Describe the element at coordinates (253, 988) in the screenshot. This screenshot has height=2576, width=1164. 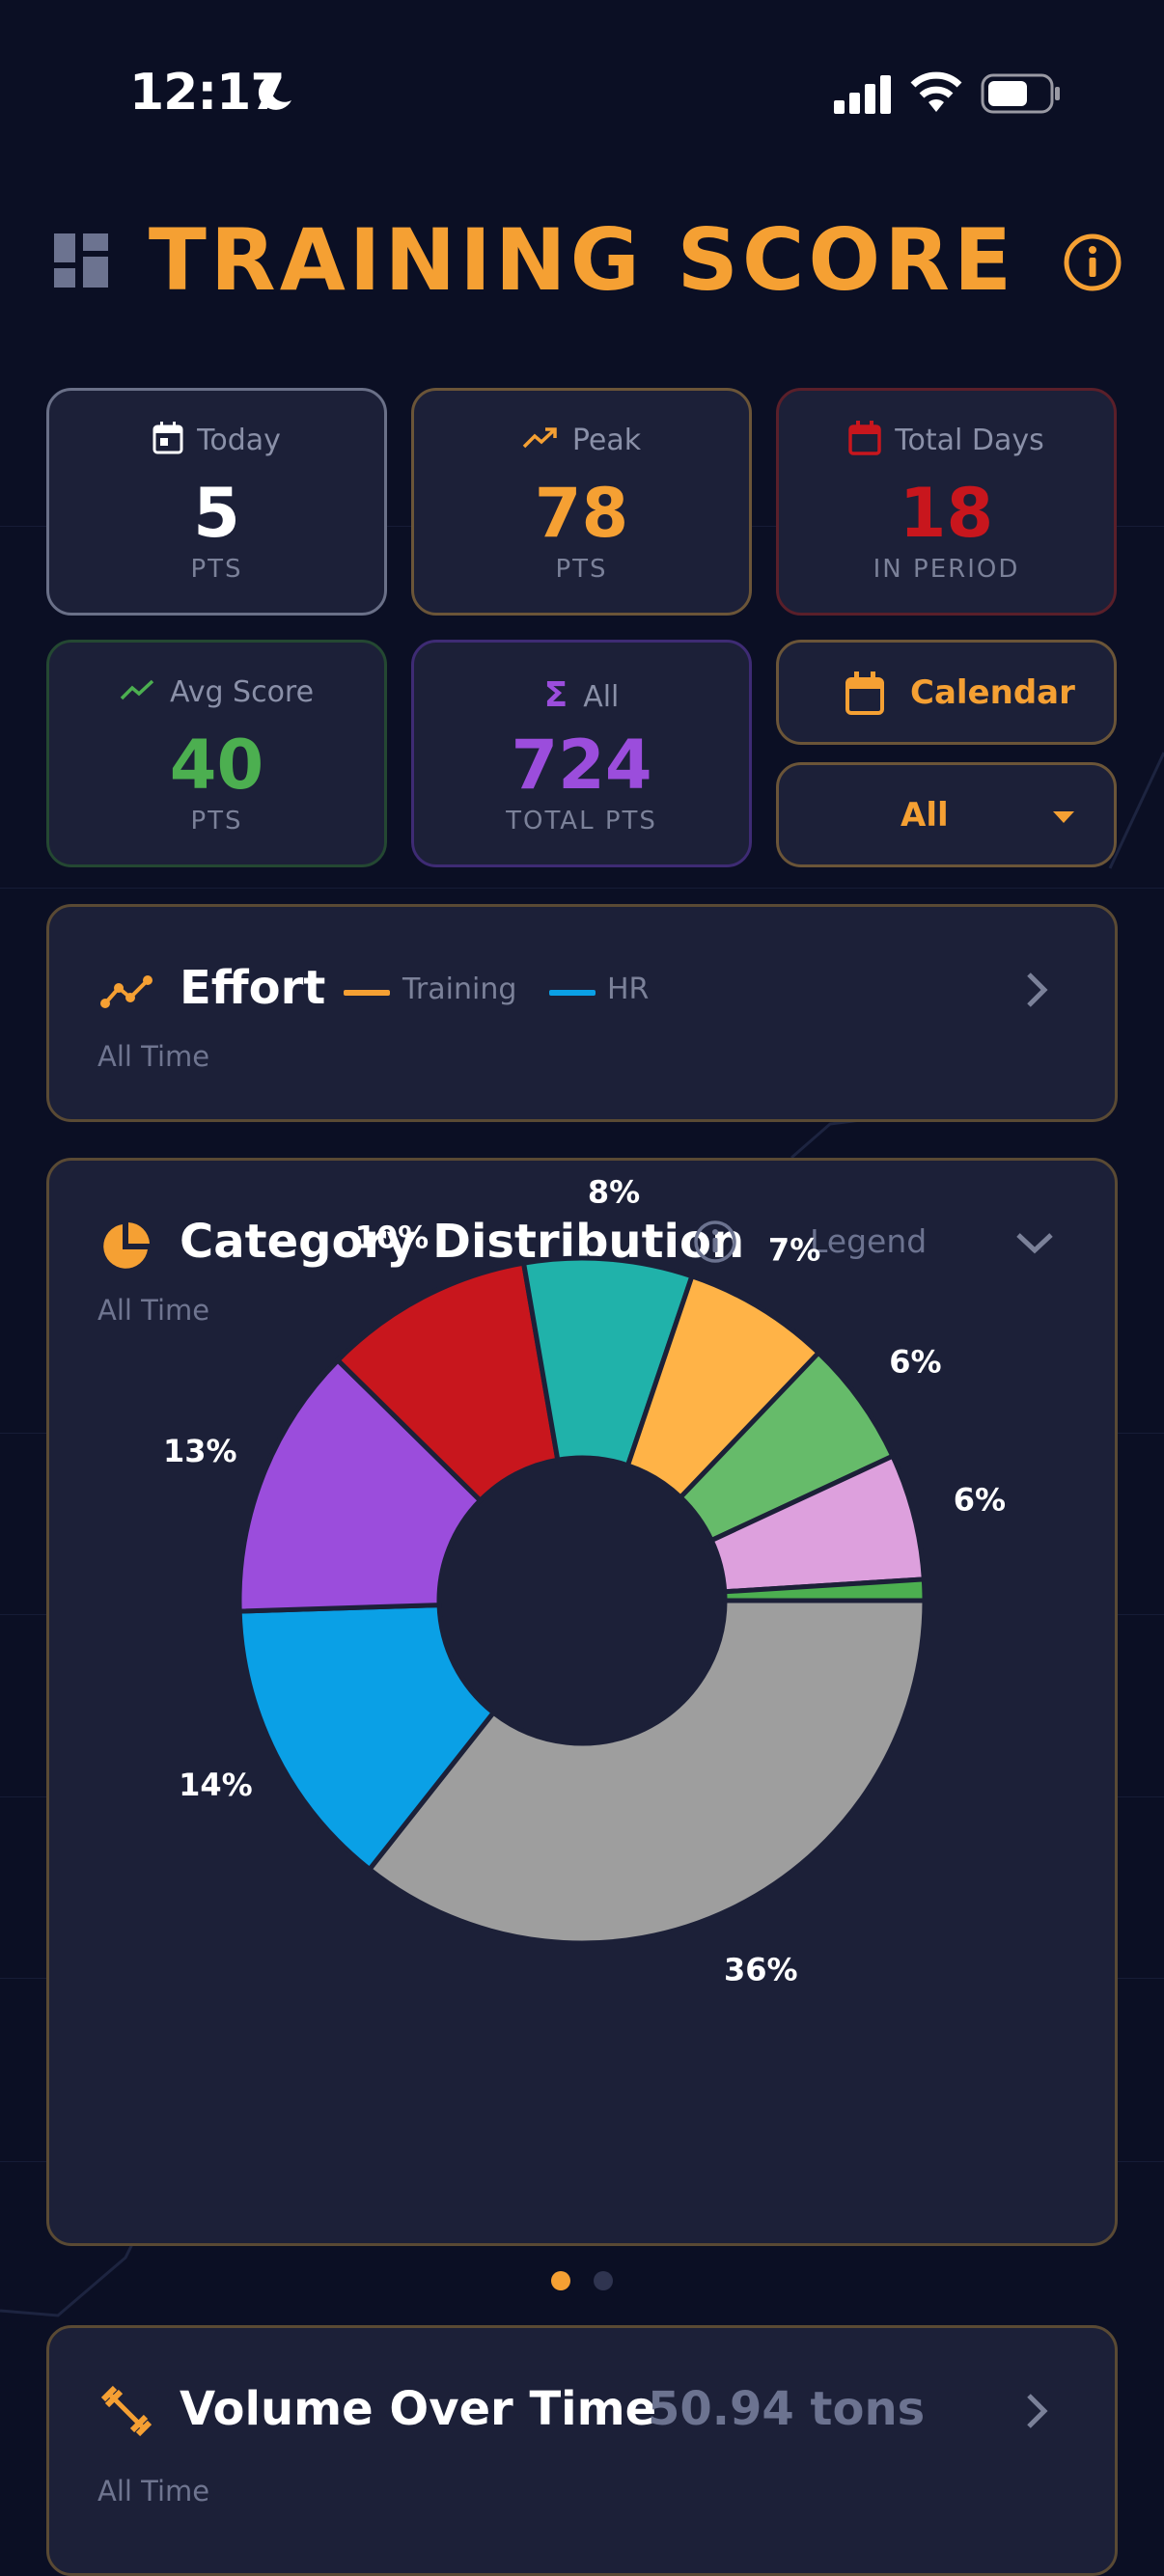
I see `effort-title: Effort` at that location.